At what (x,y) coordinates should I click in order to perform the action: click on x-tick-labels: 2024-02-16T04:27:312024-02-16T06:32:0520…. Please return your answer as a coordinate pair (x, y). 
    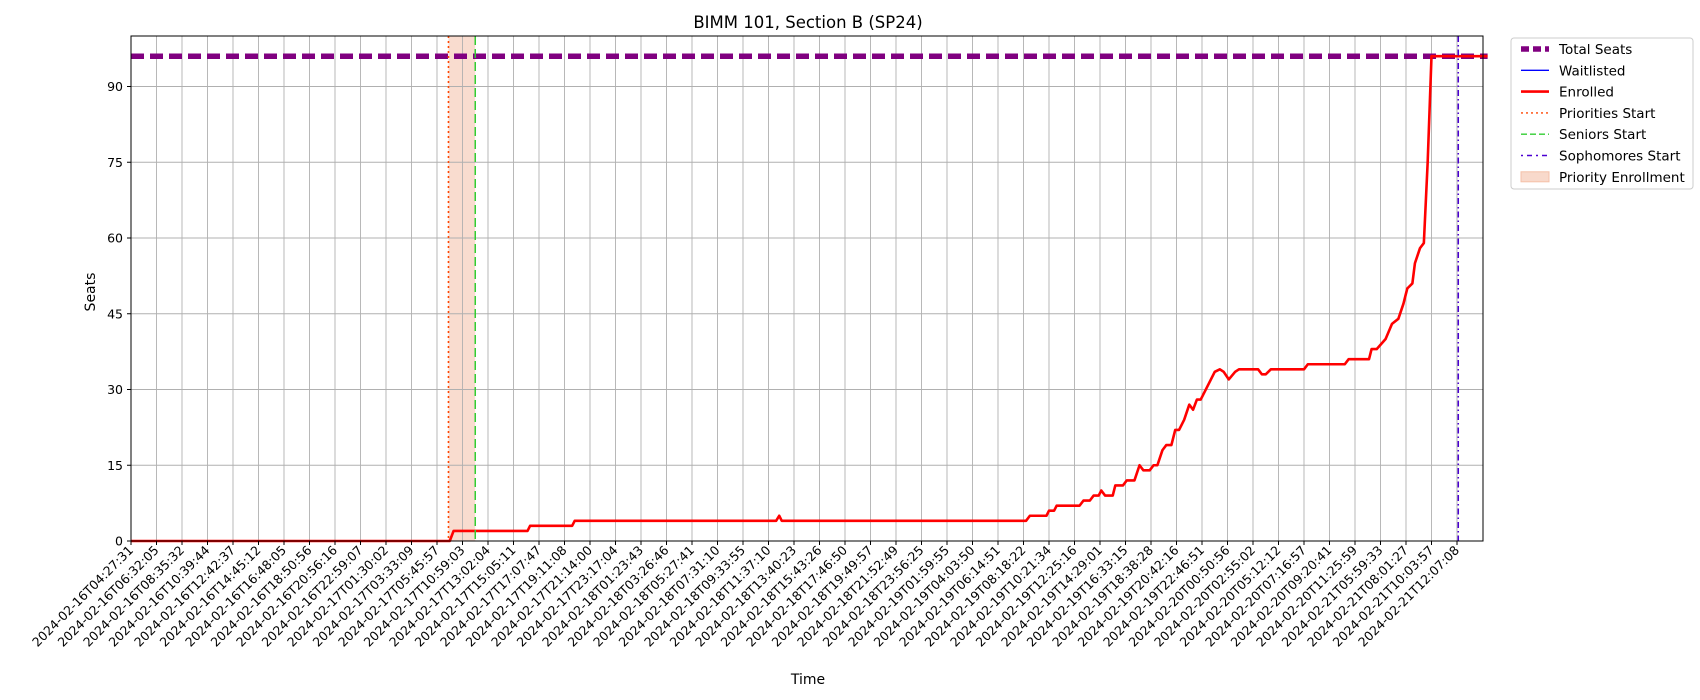
    Looking at the image, I should click on (745, 595).